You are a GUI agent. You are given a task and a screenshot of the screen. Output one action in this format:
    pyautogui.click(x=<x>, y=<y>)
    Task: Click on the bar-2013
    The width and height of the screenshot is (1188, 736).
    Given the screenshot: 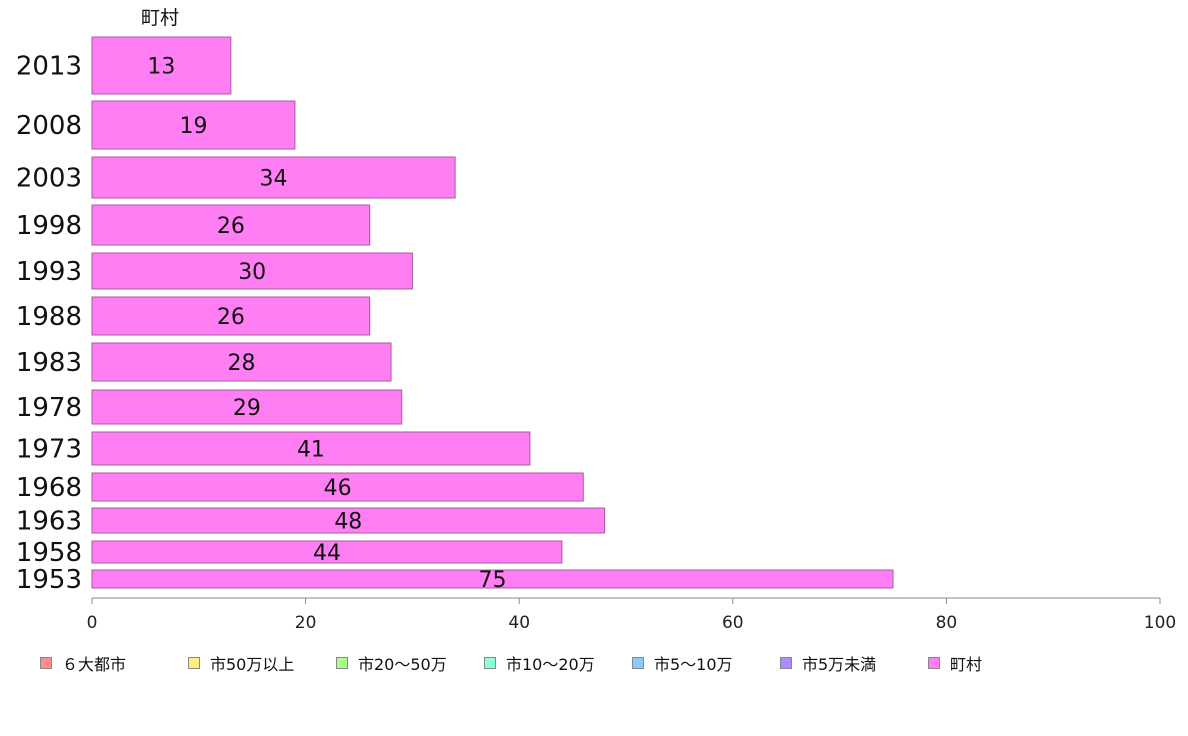 What is the action you would take?
    pyautogui.click(x=161, y=65)
    